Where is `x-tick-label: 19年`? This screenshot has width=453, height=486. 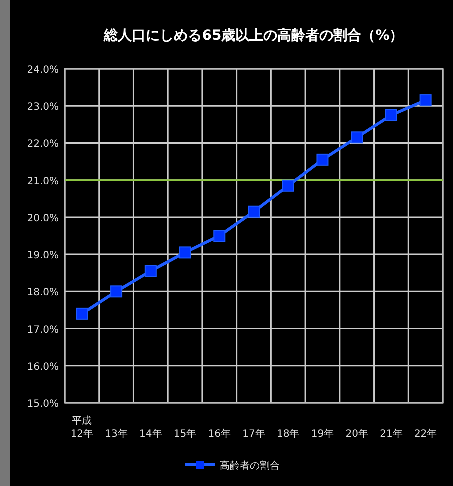
x-tick-label: 19年 is located at coordinates (322, 434).